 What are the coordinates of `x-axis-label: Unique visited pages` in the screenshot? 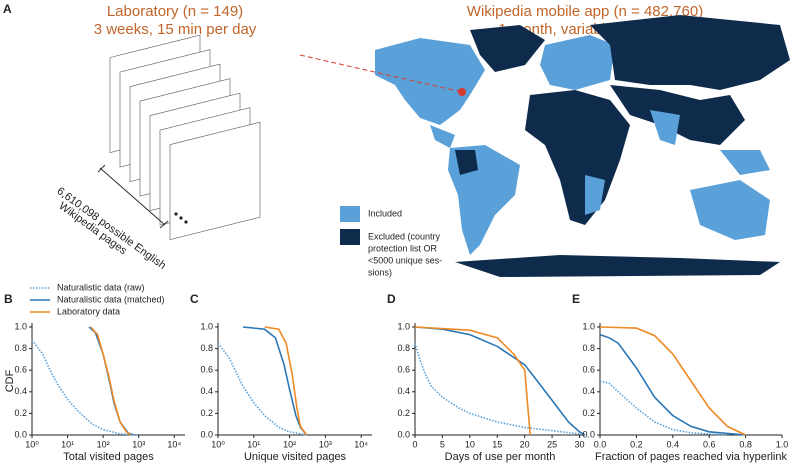 It's located at (295, 457).